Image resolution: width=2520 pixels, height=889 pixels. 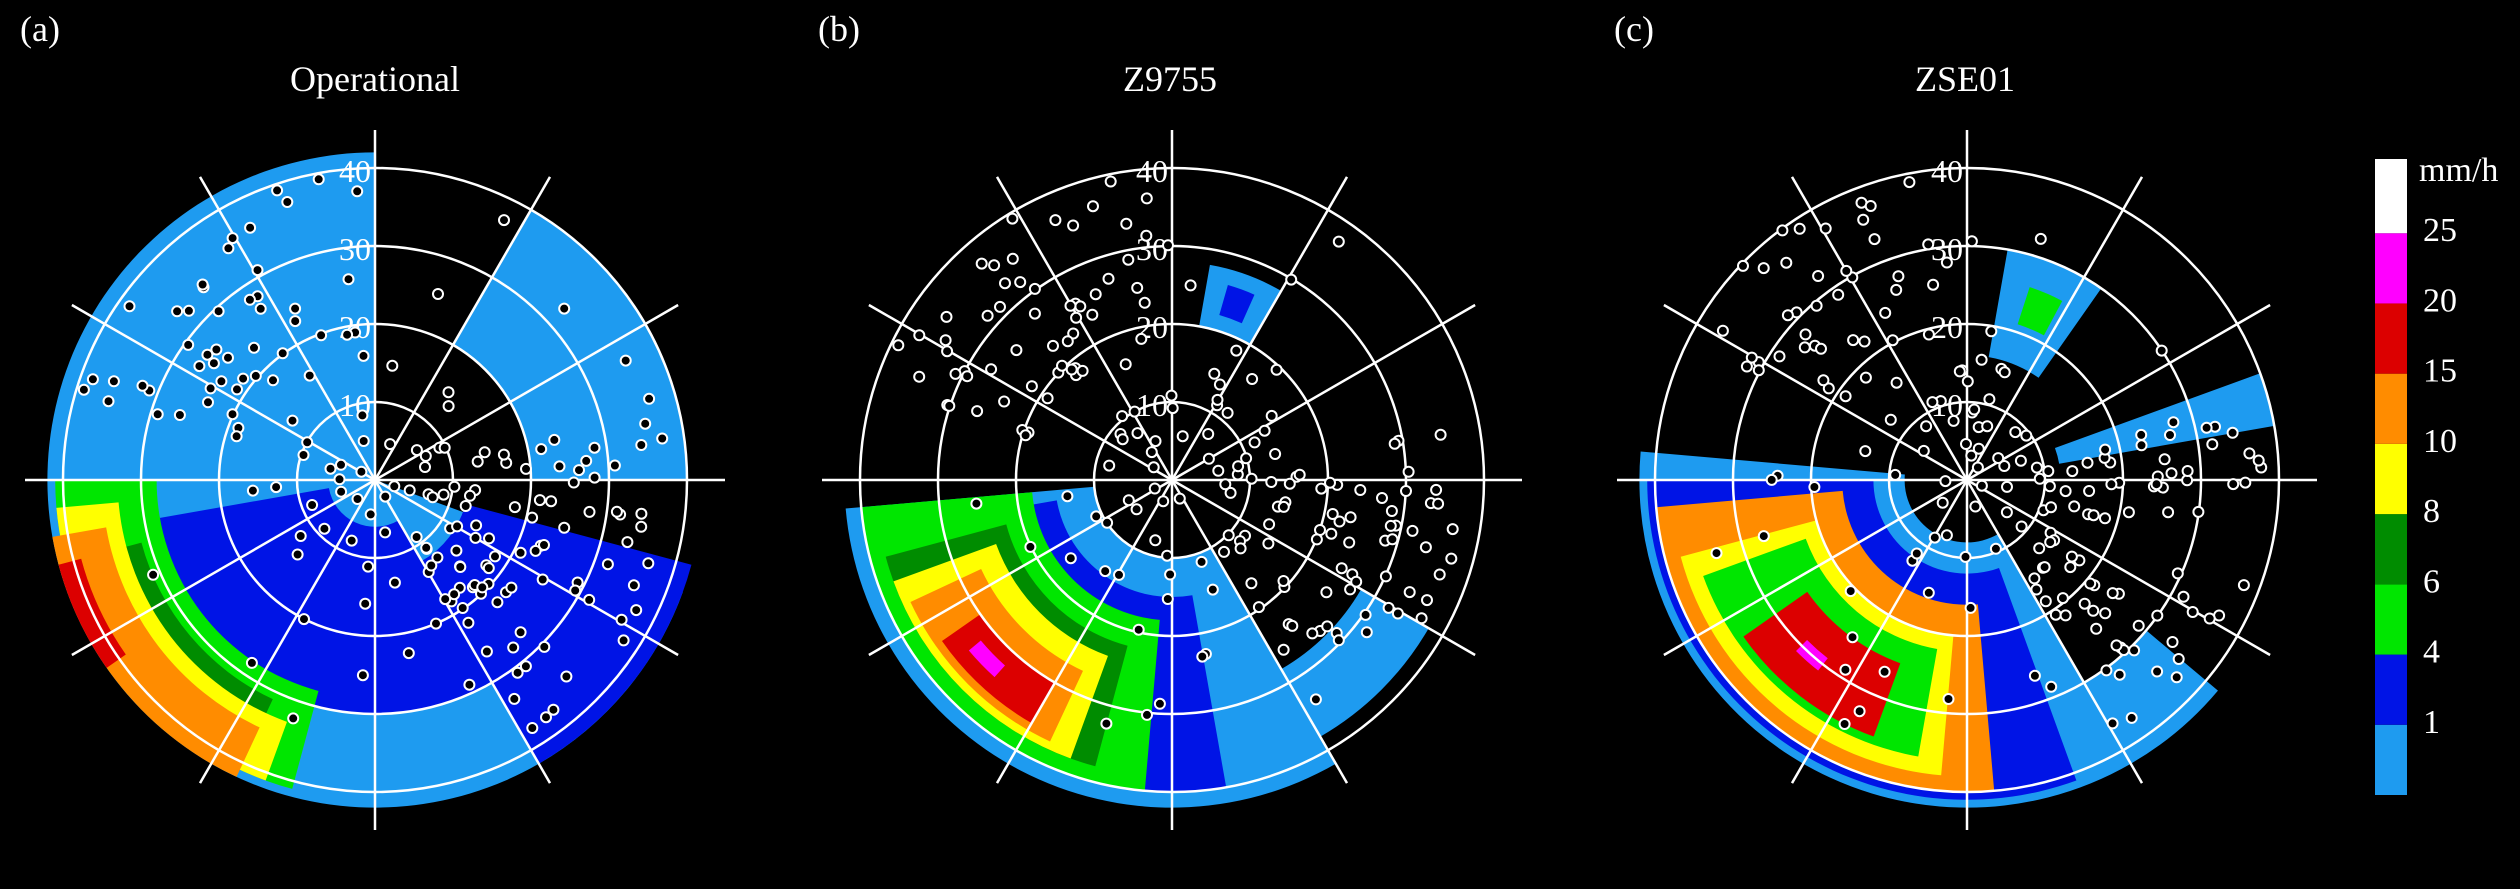 I want to click on colorbar-label-10: 10, so click(x=2440, y=441).